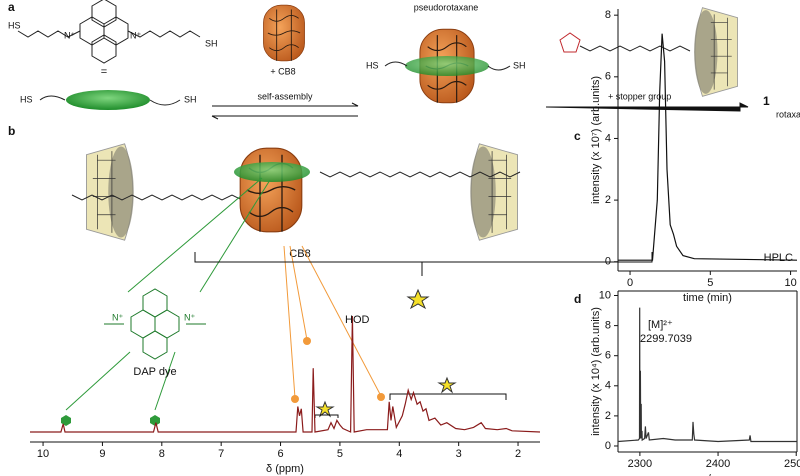  What do you see at coordinates (625, 42) in the screenshot?
I see `stopper-structure` at bounding box center [625, 42].